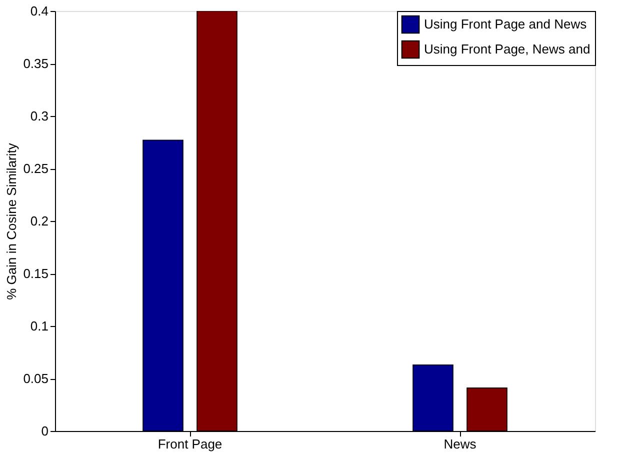  Describe the element at coordinates (35, 273) in the screenshot. I see `y-tick-label: 0.15` at that location.